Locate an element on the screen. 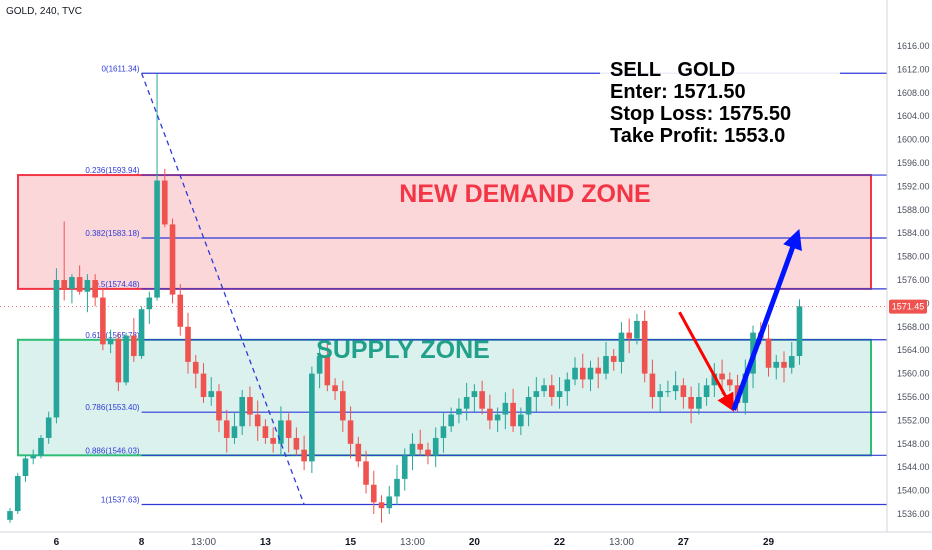 The width and height of the screenshot is (932, 550). price-tick-label: 1592.00 is located at coordinates (913, 186).